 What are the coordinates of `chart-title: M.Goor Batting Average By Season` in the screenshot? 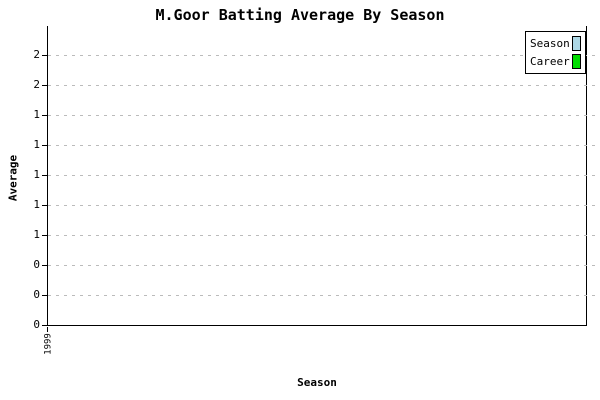 It's located at (300, 15).